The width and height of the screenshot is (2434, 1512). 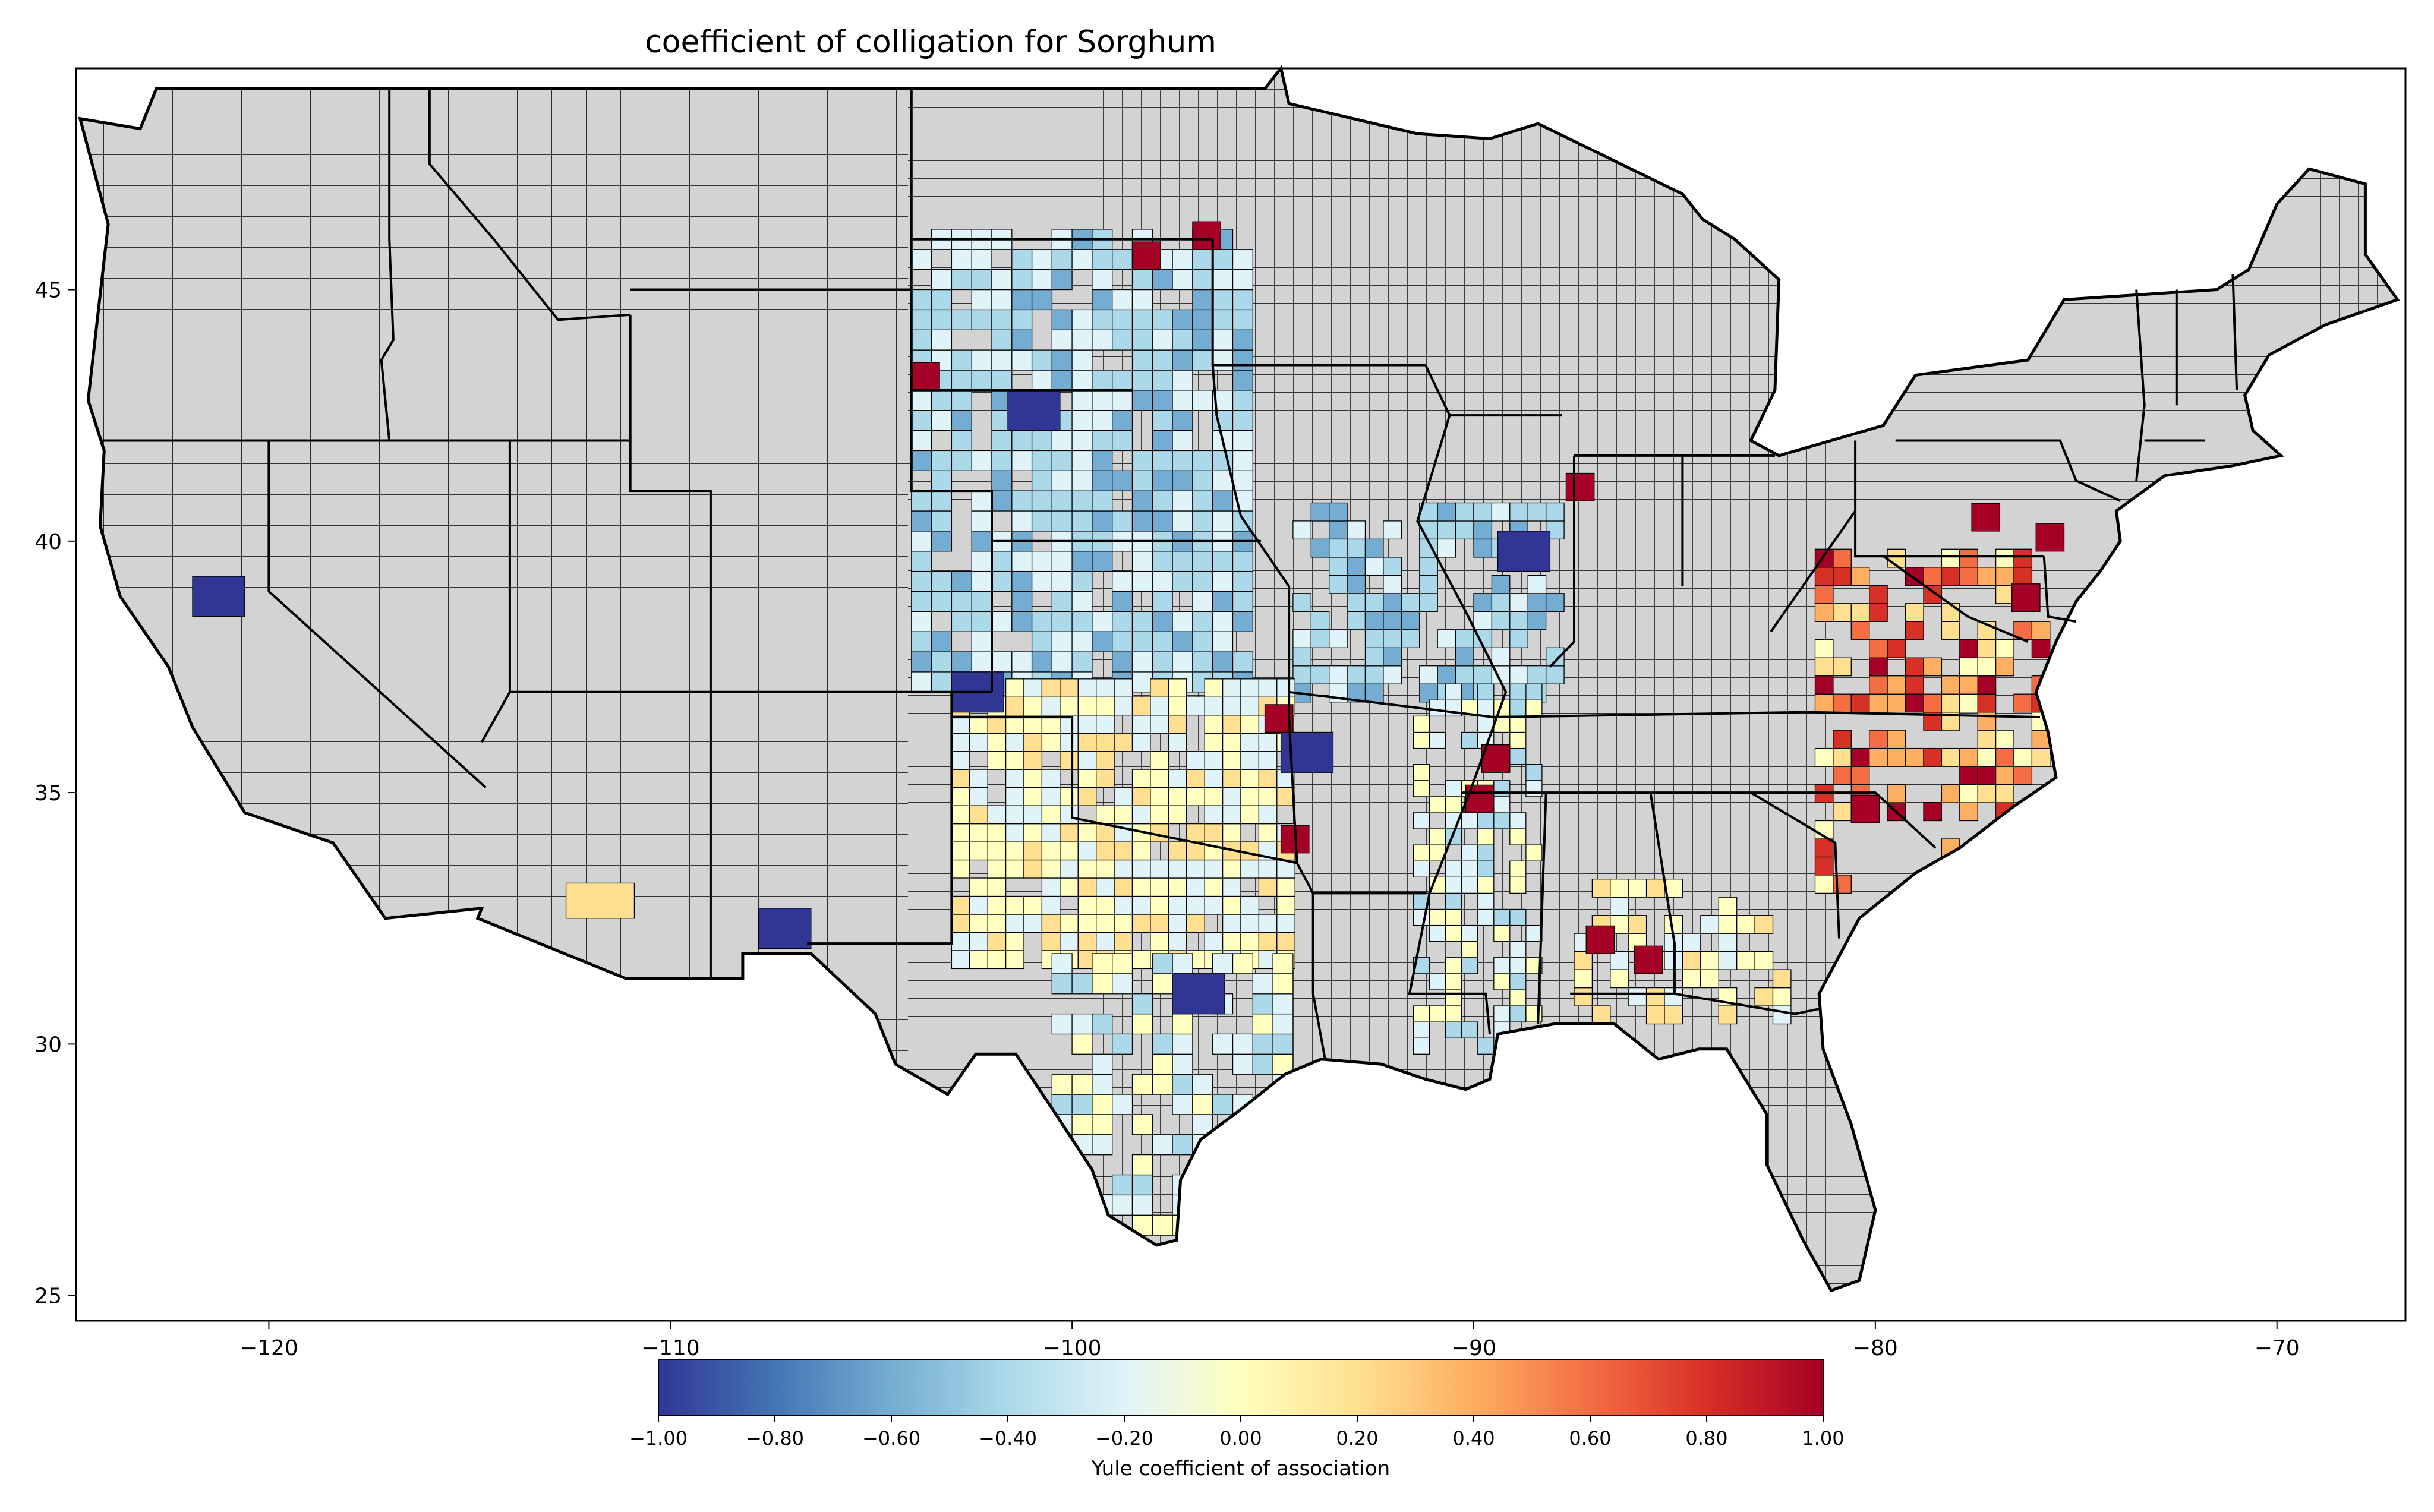 What do you see at coordinates (1473, 1438) in the screenshot?
I see `colorbar-tick-label: 0.40` at bounding box center [1473, 1438].